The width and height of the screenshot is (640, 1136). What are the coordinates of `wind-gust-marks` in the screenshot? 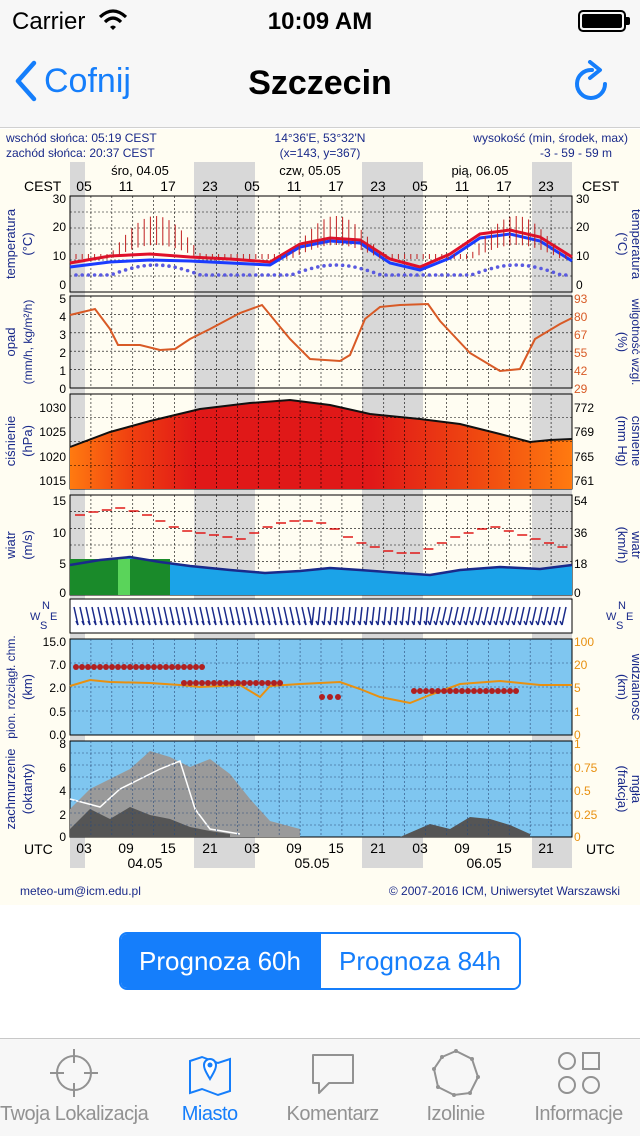 It's located at (321, 530).